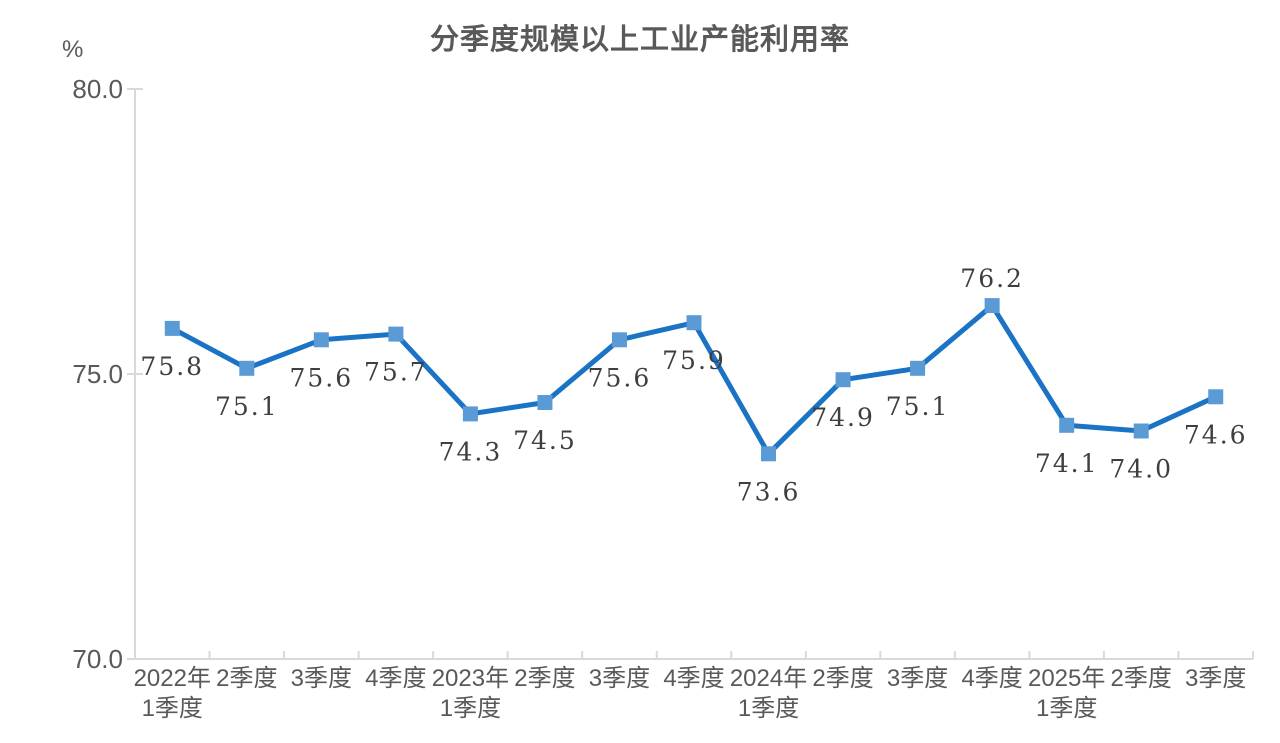 The image size is (1280, 743). I want to click on data-point-label: 74.9, so click(843, 417).